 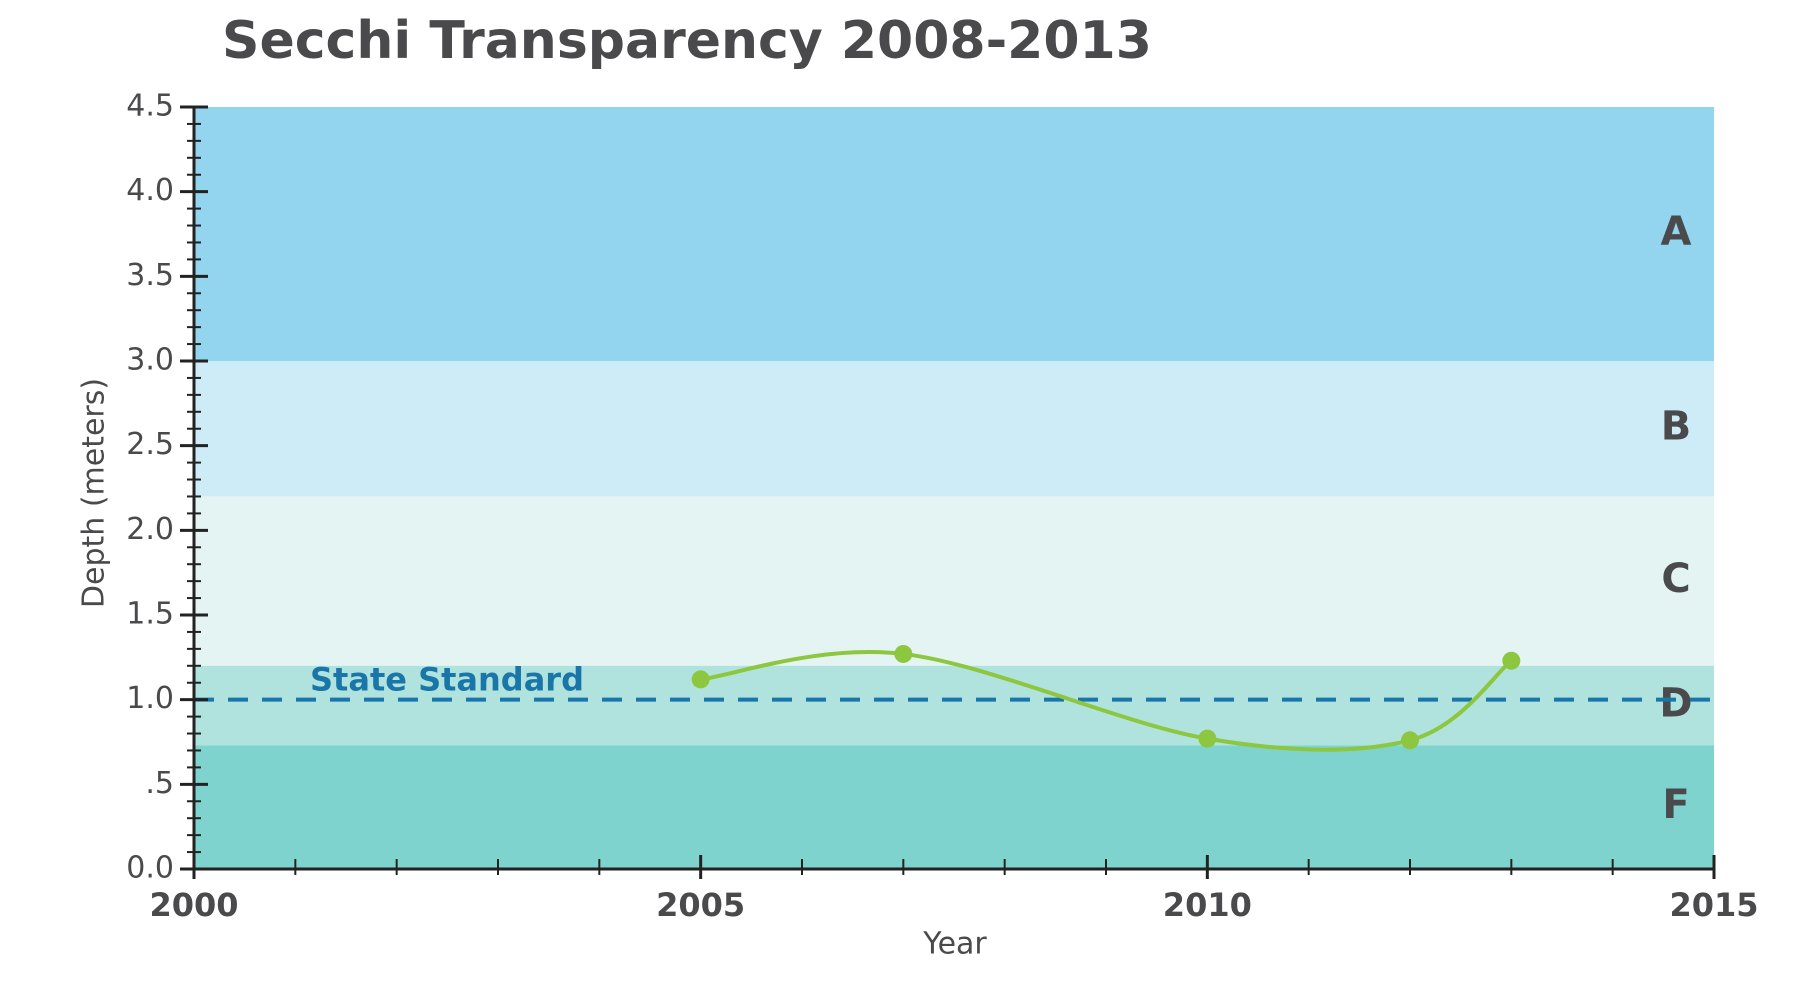 I want to click on x-tick-label: 2015, so click(x=1713, y=905).